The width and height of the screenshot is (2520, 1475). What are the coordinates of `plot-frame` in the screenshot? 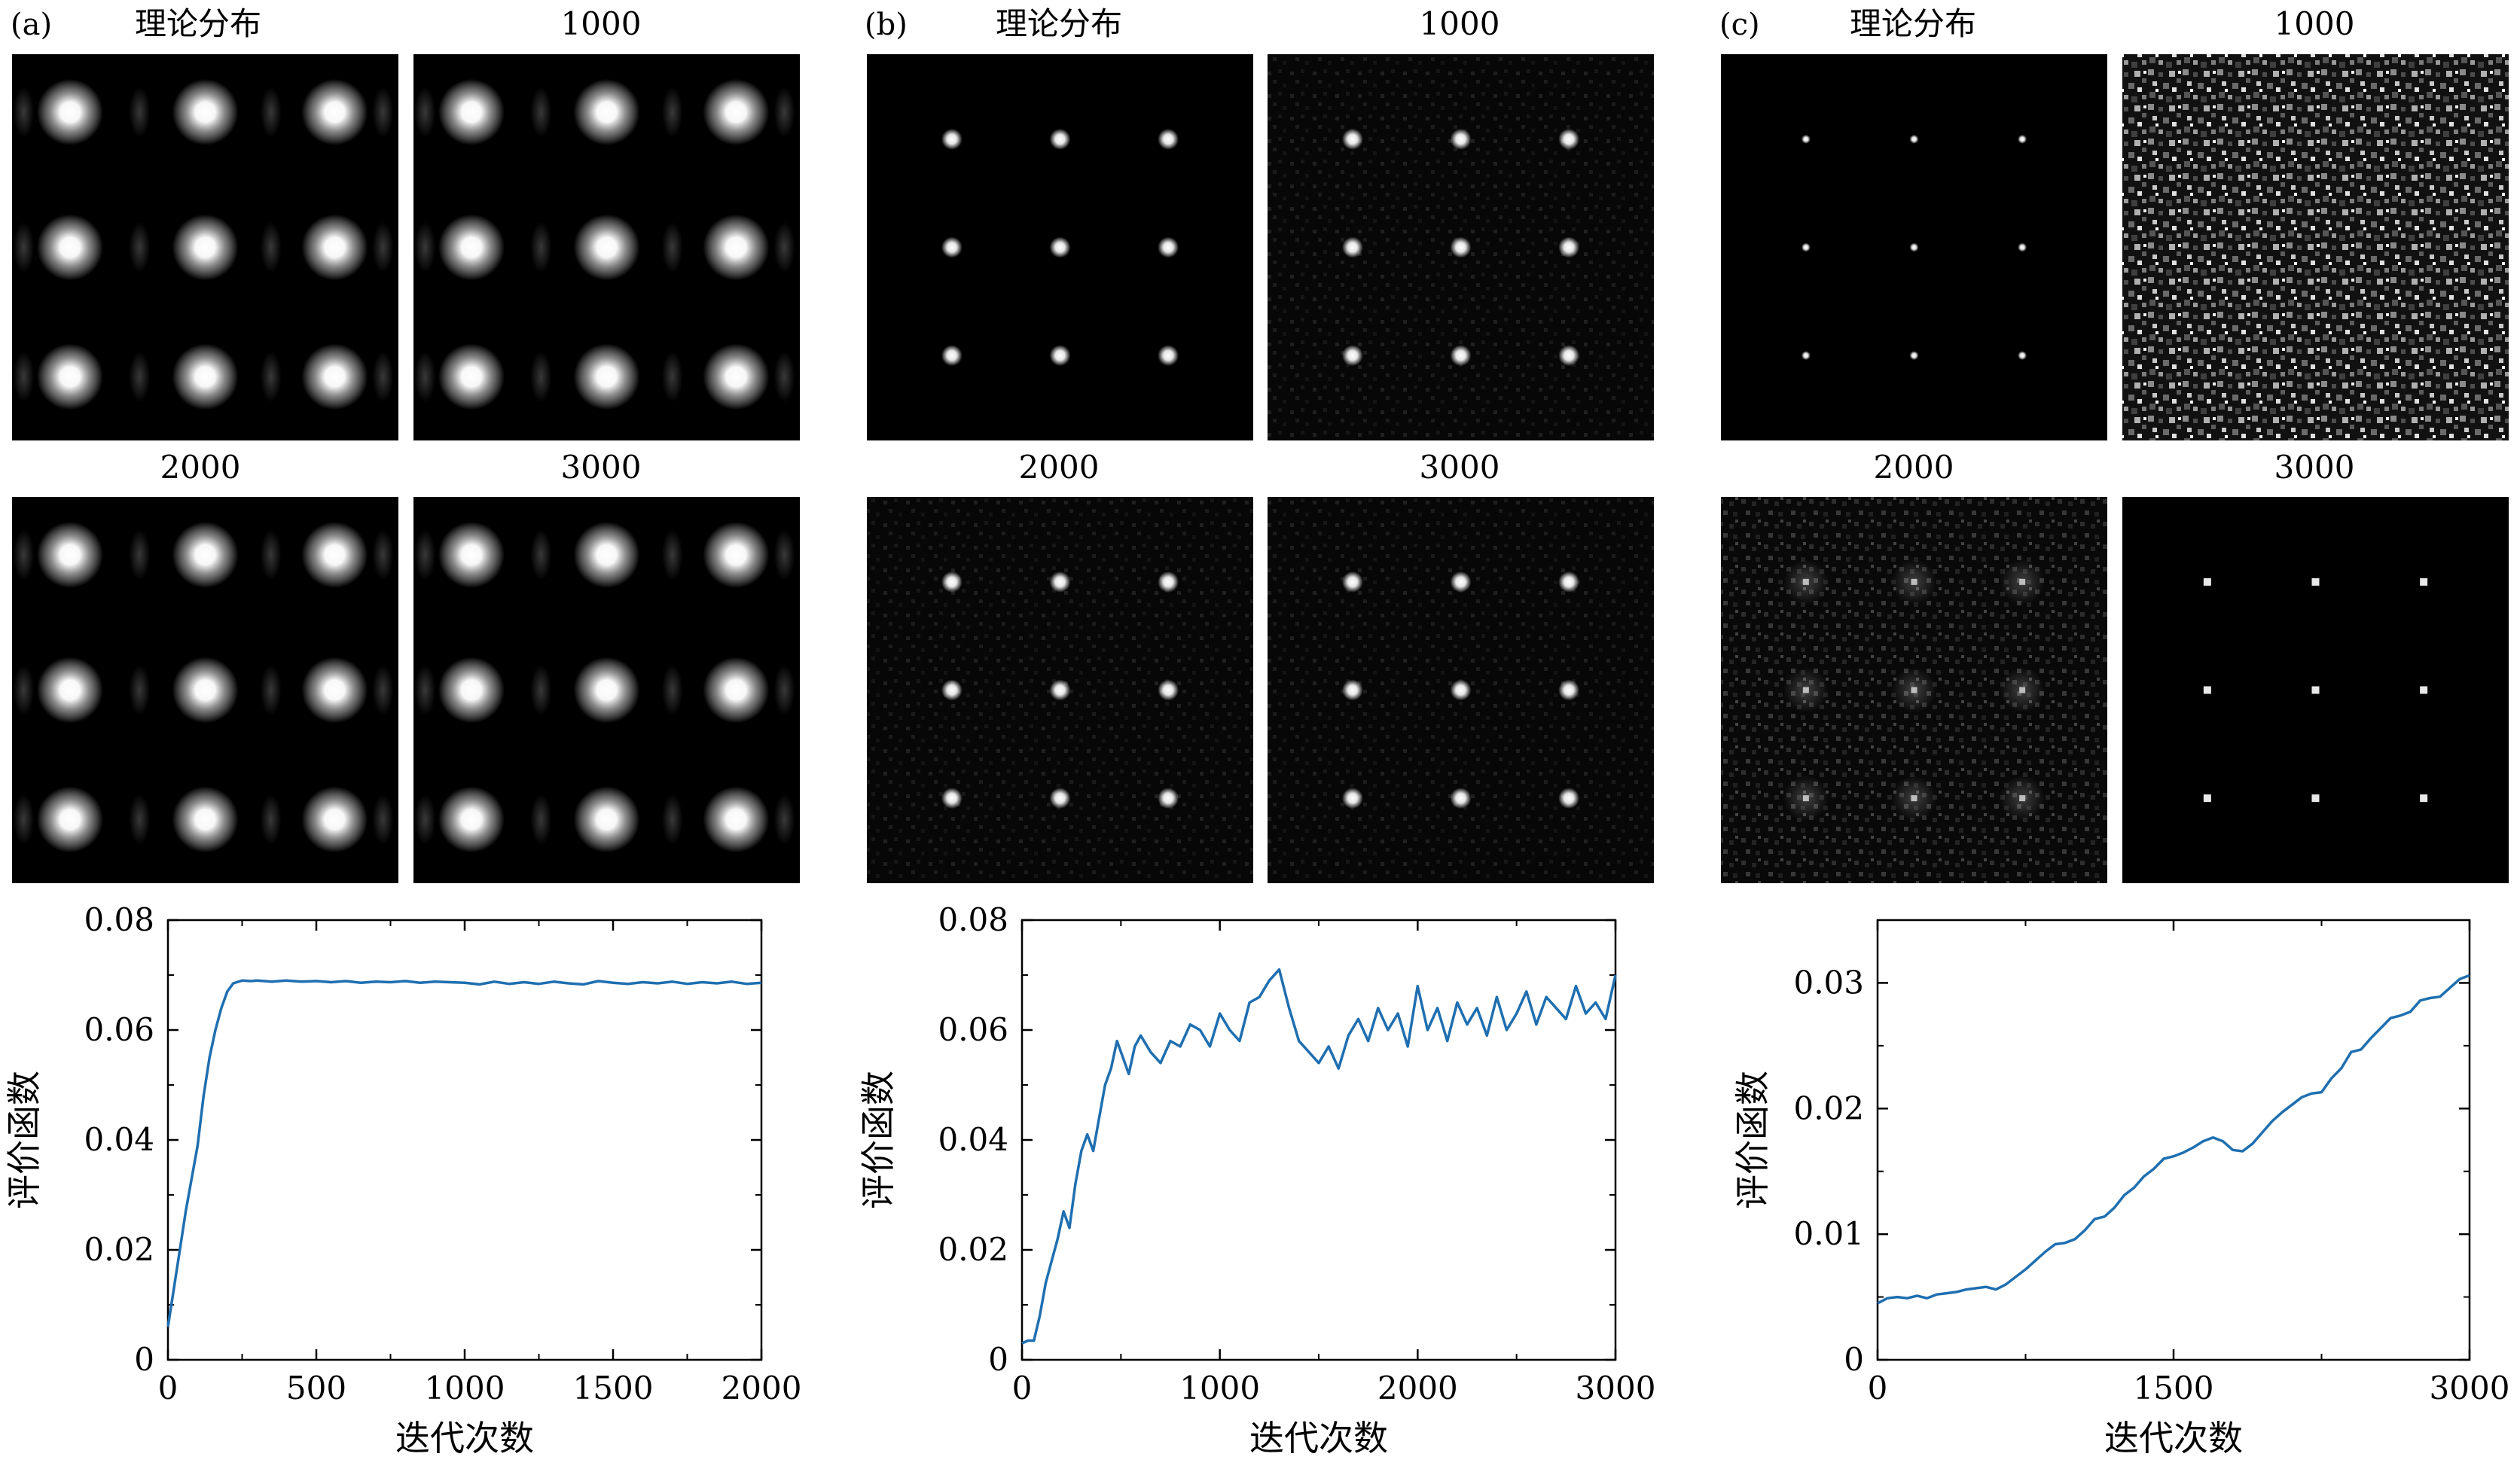 It's located at (1319, 1140).